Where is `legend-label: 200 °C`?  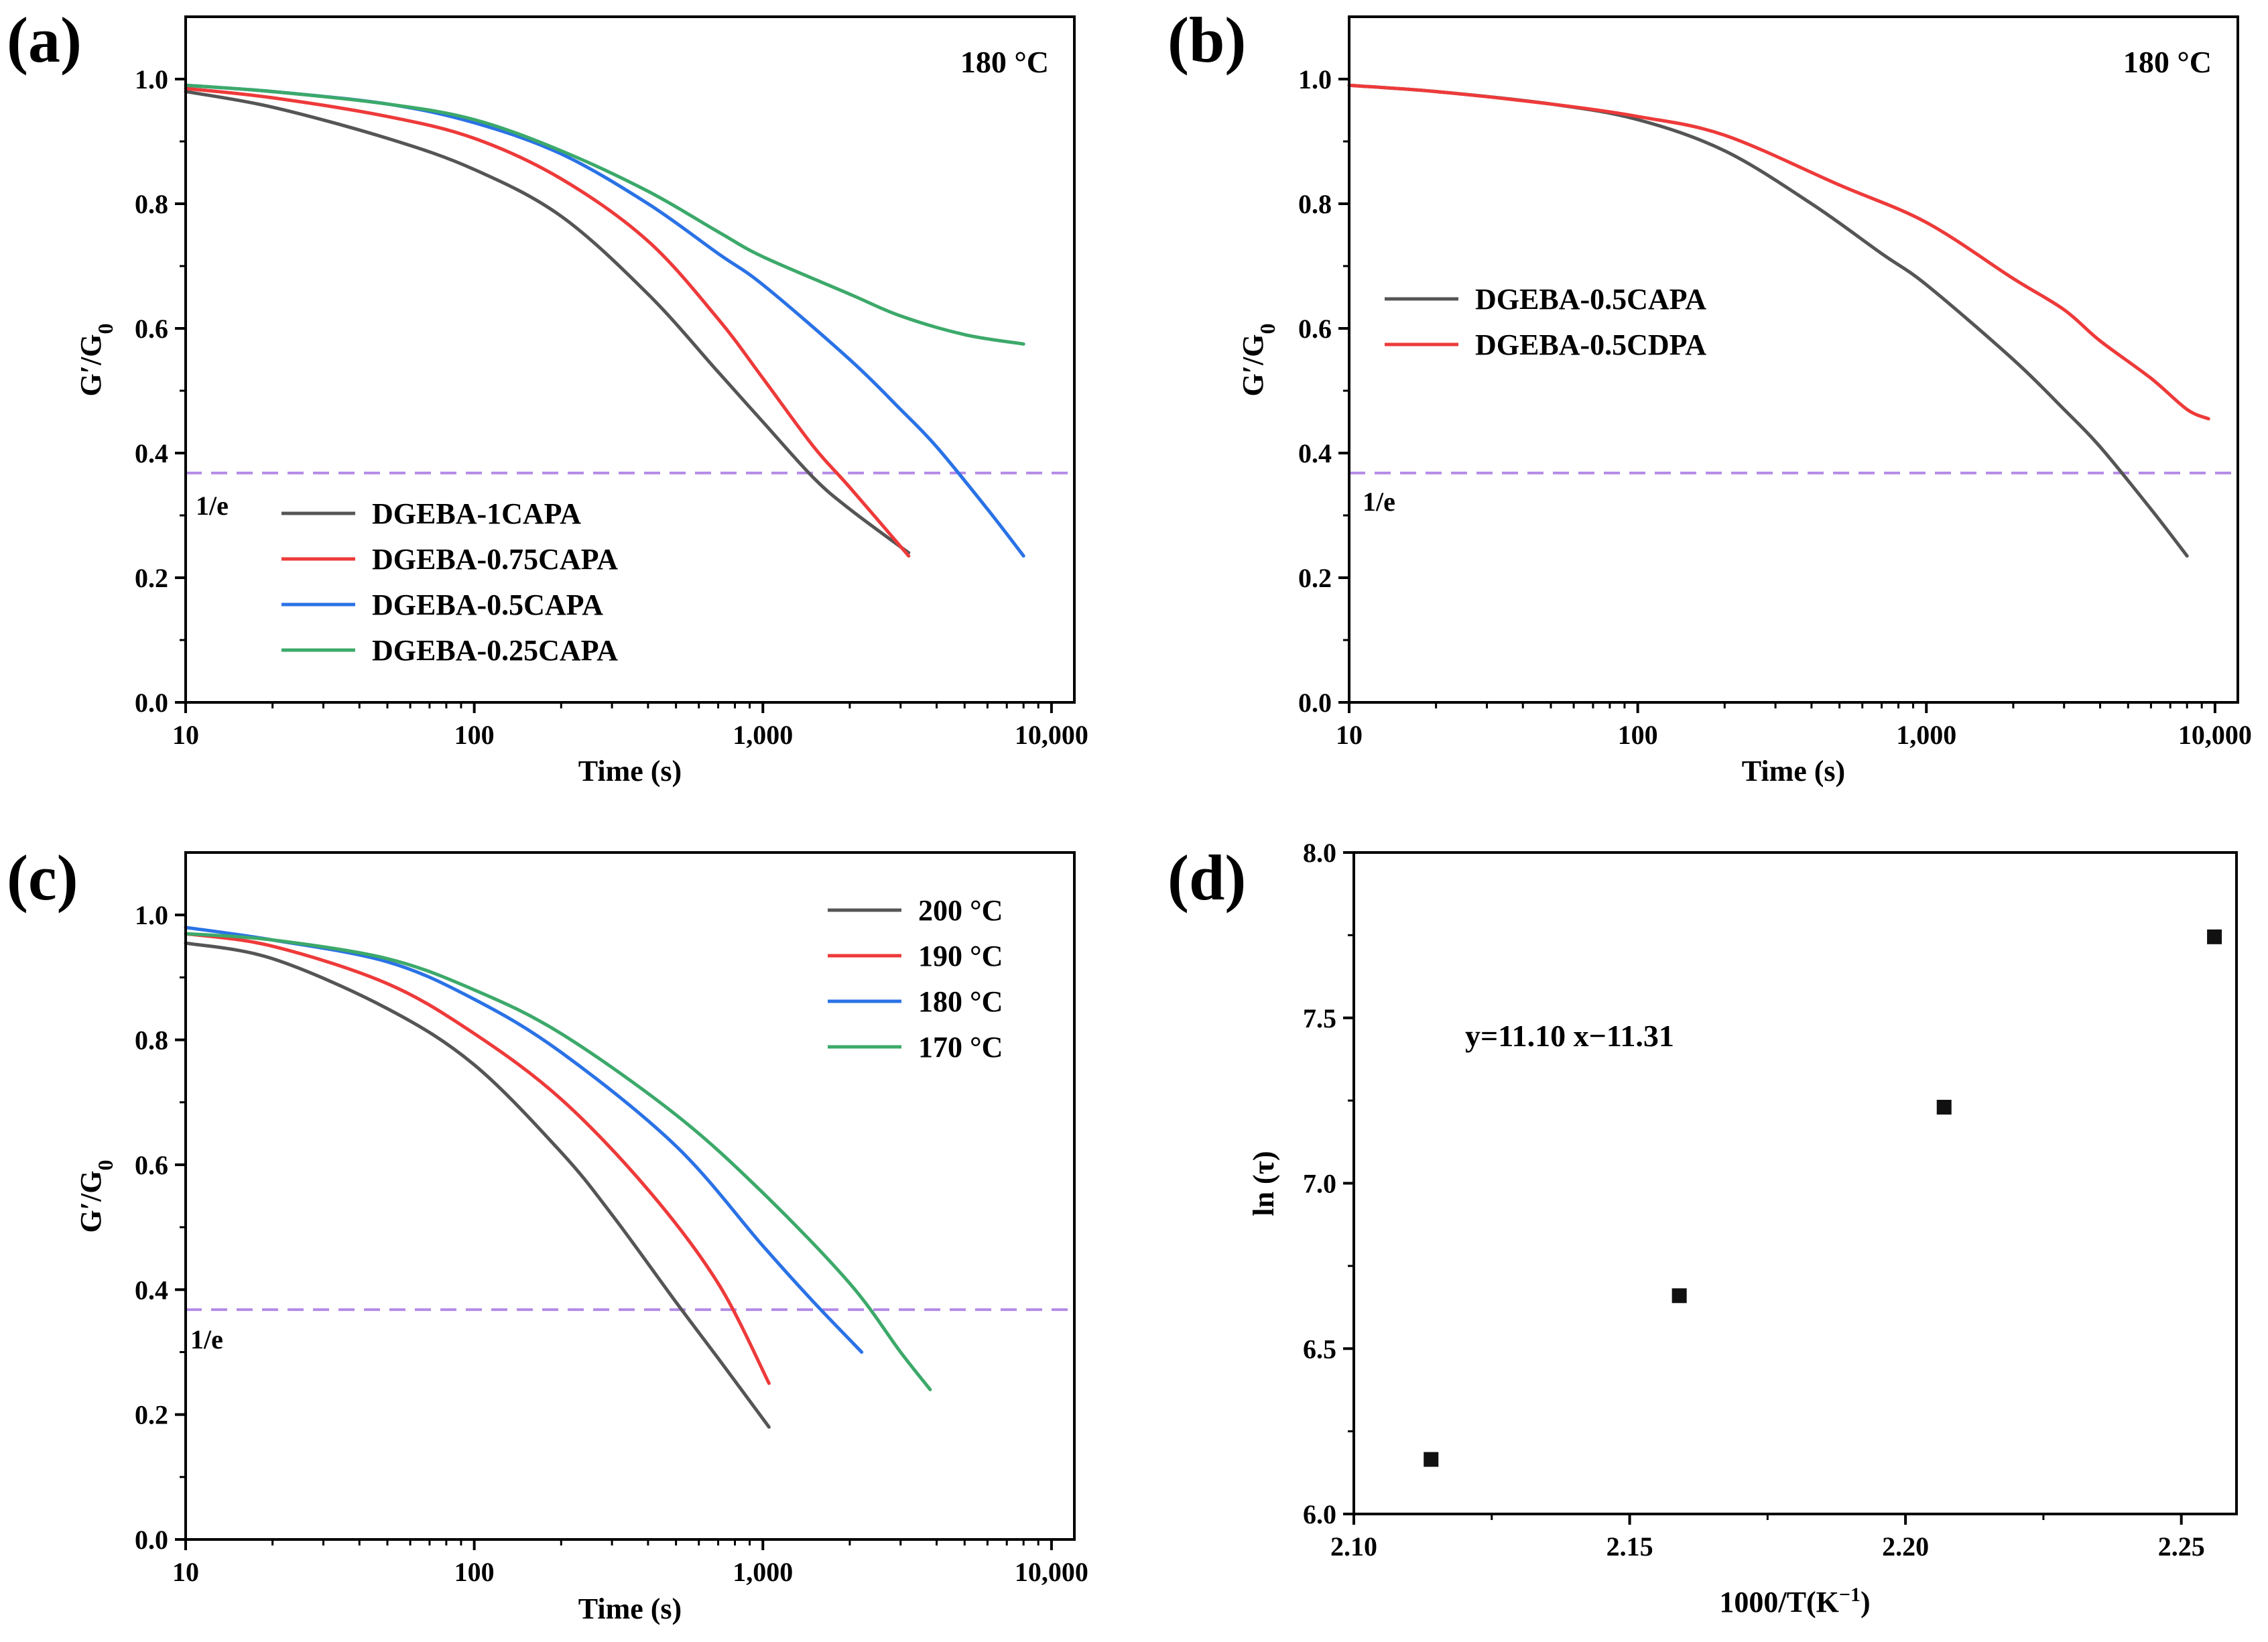
legend-label: 200 °C is located at coordinates (960, 911).